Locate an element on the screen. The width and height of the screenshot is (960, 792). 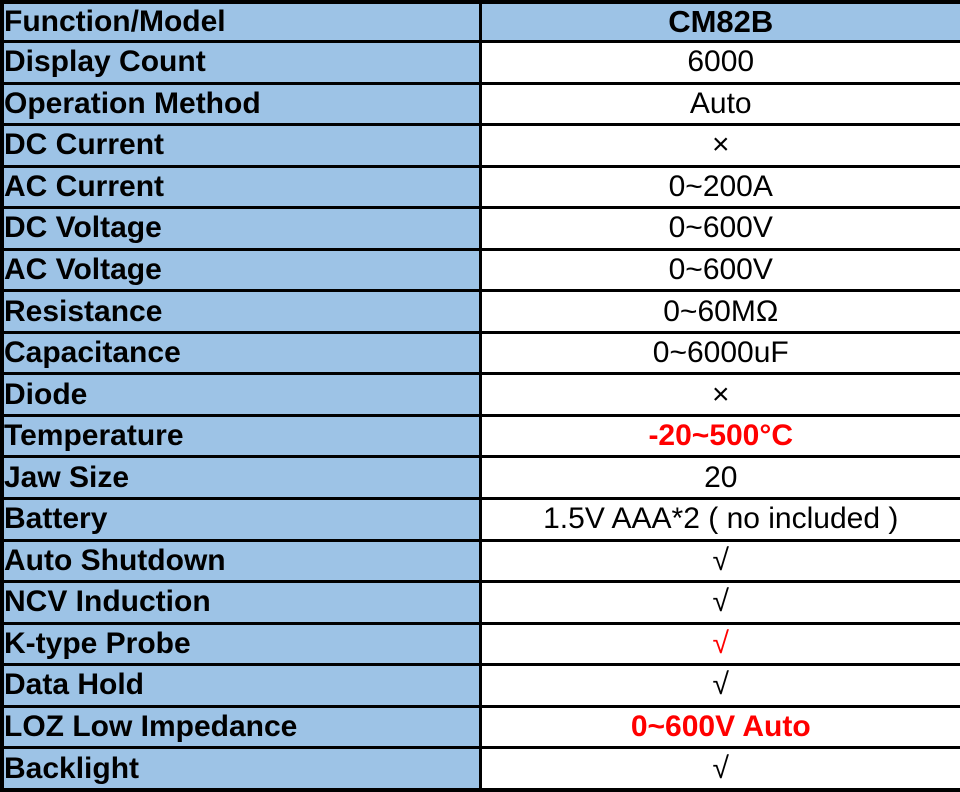
row-label: Auto Shutdown is located at coordinates (241, 561).